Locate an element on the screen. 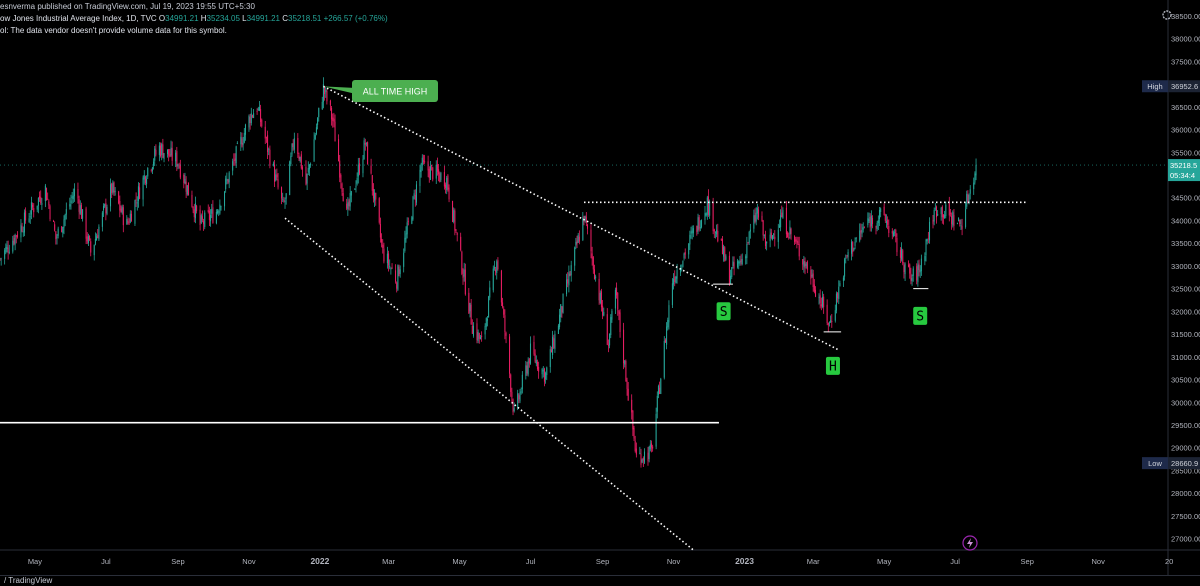 The width and height of the screenshot is (1200, 586). settings-gear-icon is located at coordinates (1167, 15).